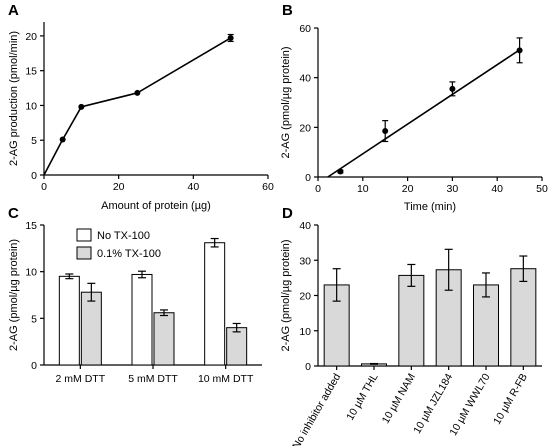  What do you see at coordinates (129, 254) in the screenshot?
I see `legend-label: 0.1% TX-100` at bounding box center [129, 254].